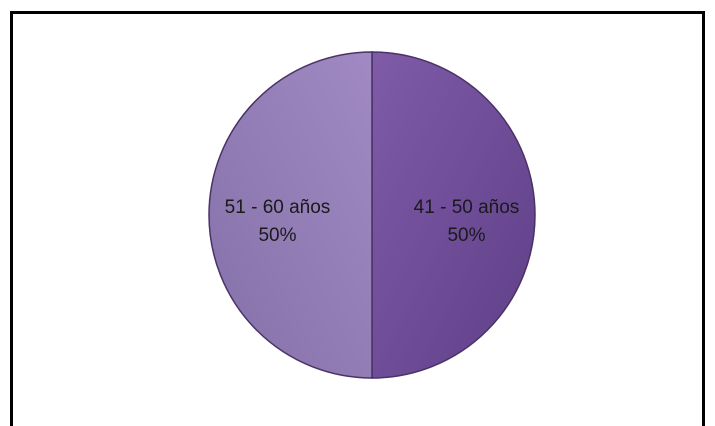 This screenshot has height=426, width=715. I want to click on pie-labels: 41 - 50 años 50% 51 - 60 años 50%, so click(372, 221).